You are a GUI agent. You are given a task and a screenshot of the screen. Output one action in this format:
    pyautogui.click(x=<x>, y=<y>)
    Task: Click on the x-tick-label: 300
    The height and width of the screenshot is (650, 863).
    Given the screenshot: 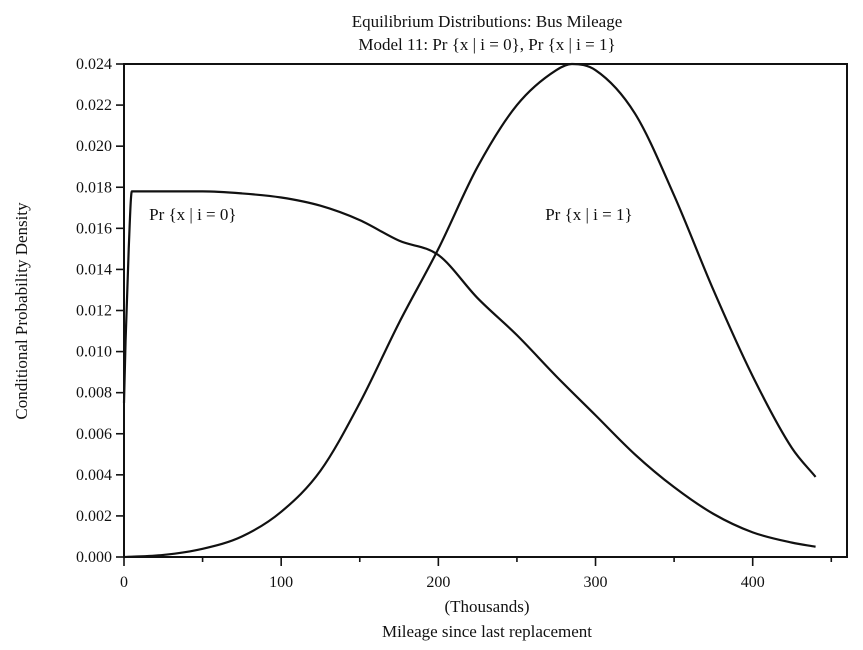 What is the action you would take?
    pyautogui.click(x=596, y=582)
    